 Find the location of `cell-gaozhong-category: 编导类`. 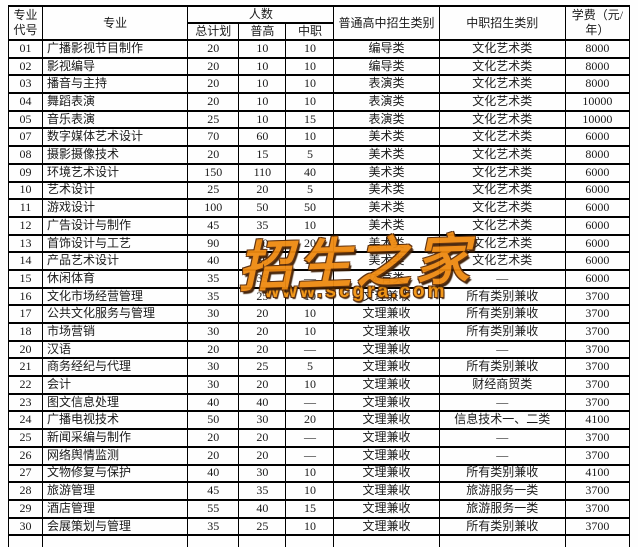

cell-gaozhong-category: 编导类 is located at coordinates (386, 49).